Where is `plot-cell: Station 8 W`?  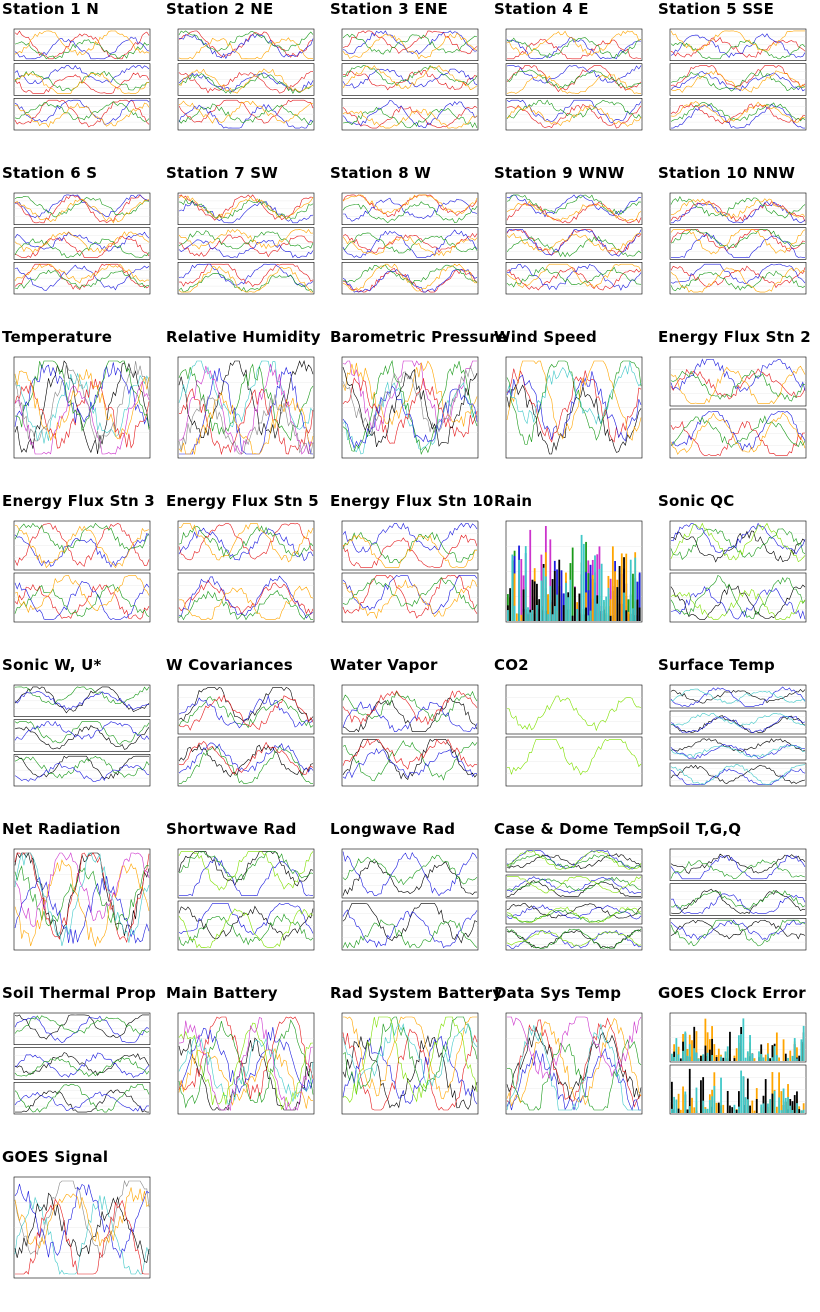 plot-cell: Station 8 W is located at coordinates (410, 246).